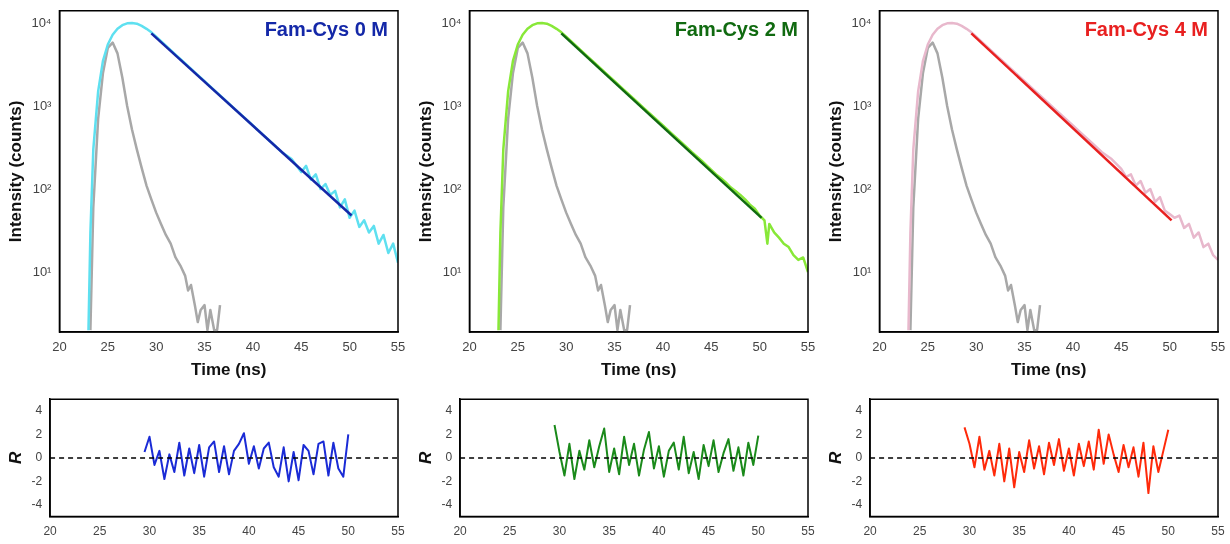 This screenshot has width=1230, height=544. Describe the element at coordinates (736, 29) in the screenshot. I see `text: Fam-Cys 2 M` at that location.